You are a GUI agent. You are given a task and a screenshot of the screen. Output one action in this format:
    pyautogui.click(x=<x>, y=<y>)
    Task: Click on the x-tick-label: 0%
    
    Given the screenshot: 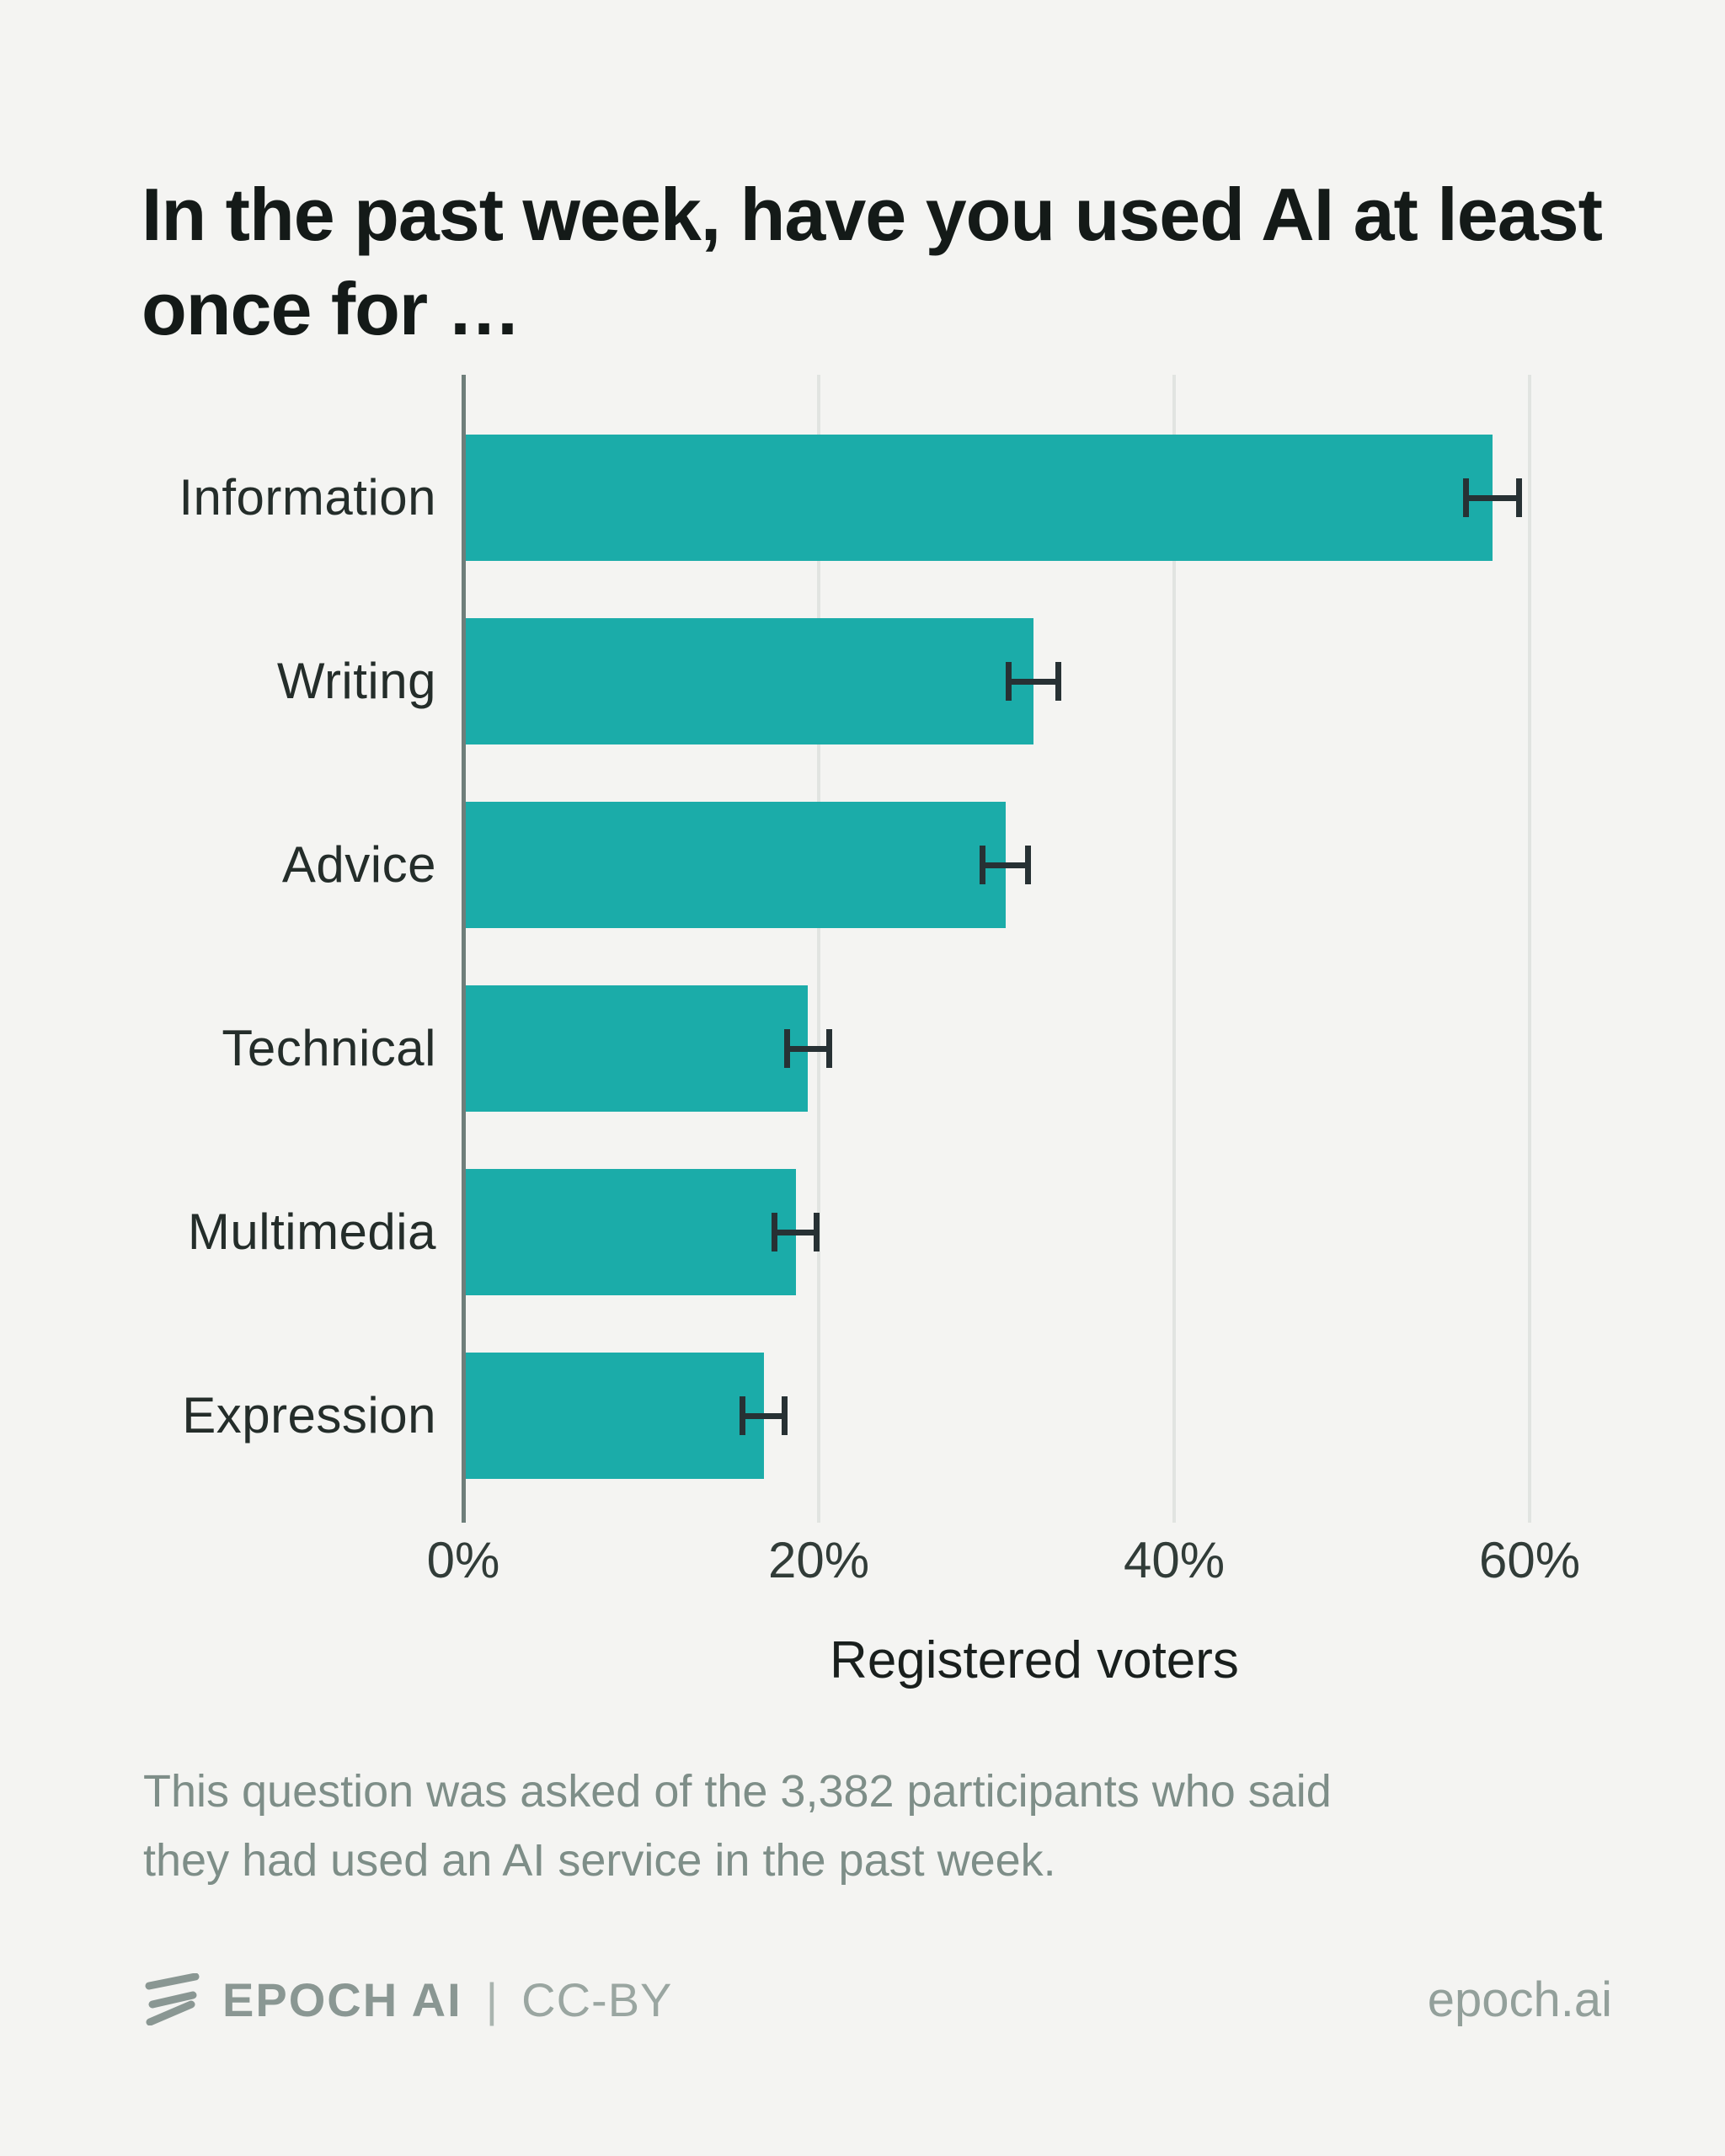 What is the action you would take?
    pyautogui.click(x=463, y=1560)
    